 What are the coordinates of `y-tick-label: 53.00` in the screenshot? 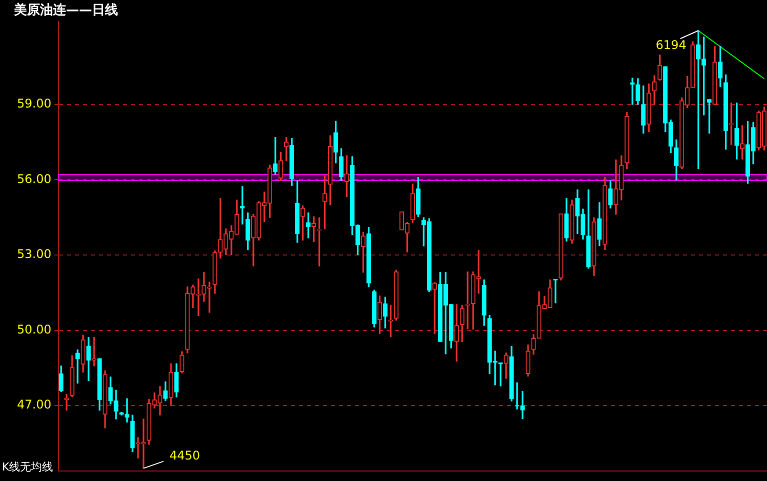 It's located at (34, 254).